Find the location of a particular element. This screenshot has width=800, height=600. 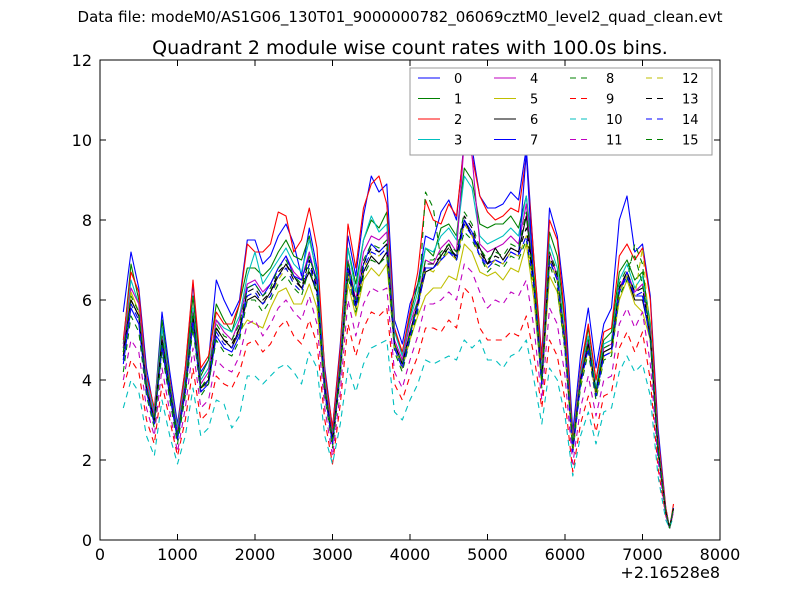

legend-label-8: 8 is located at coordinates (610, 79).